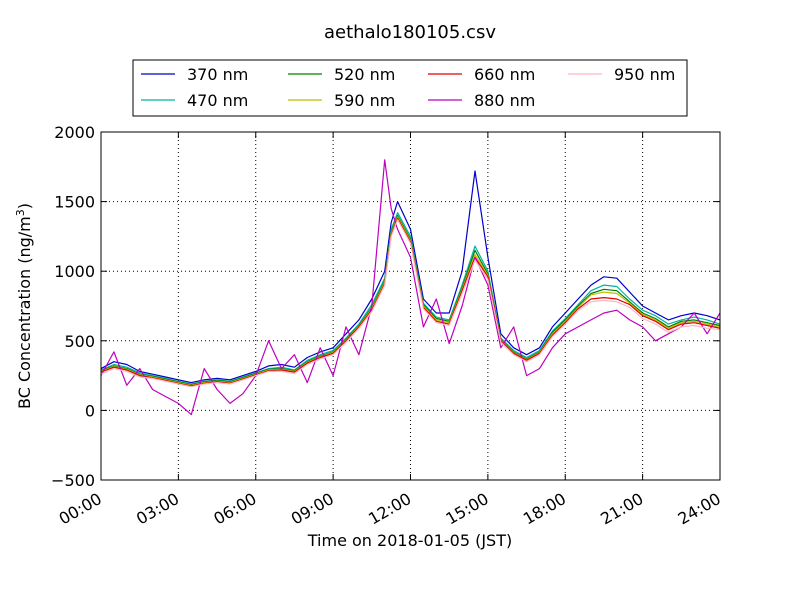  What do you see at coordinates (74, 132) in the screenshot?
I see `y-tick-label: 2000` at bounding box center [74, 132].